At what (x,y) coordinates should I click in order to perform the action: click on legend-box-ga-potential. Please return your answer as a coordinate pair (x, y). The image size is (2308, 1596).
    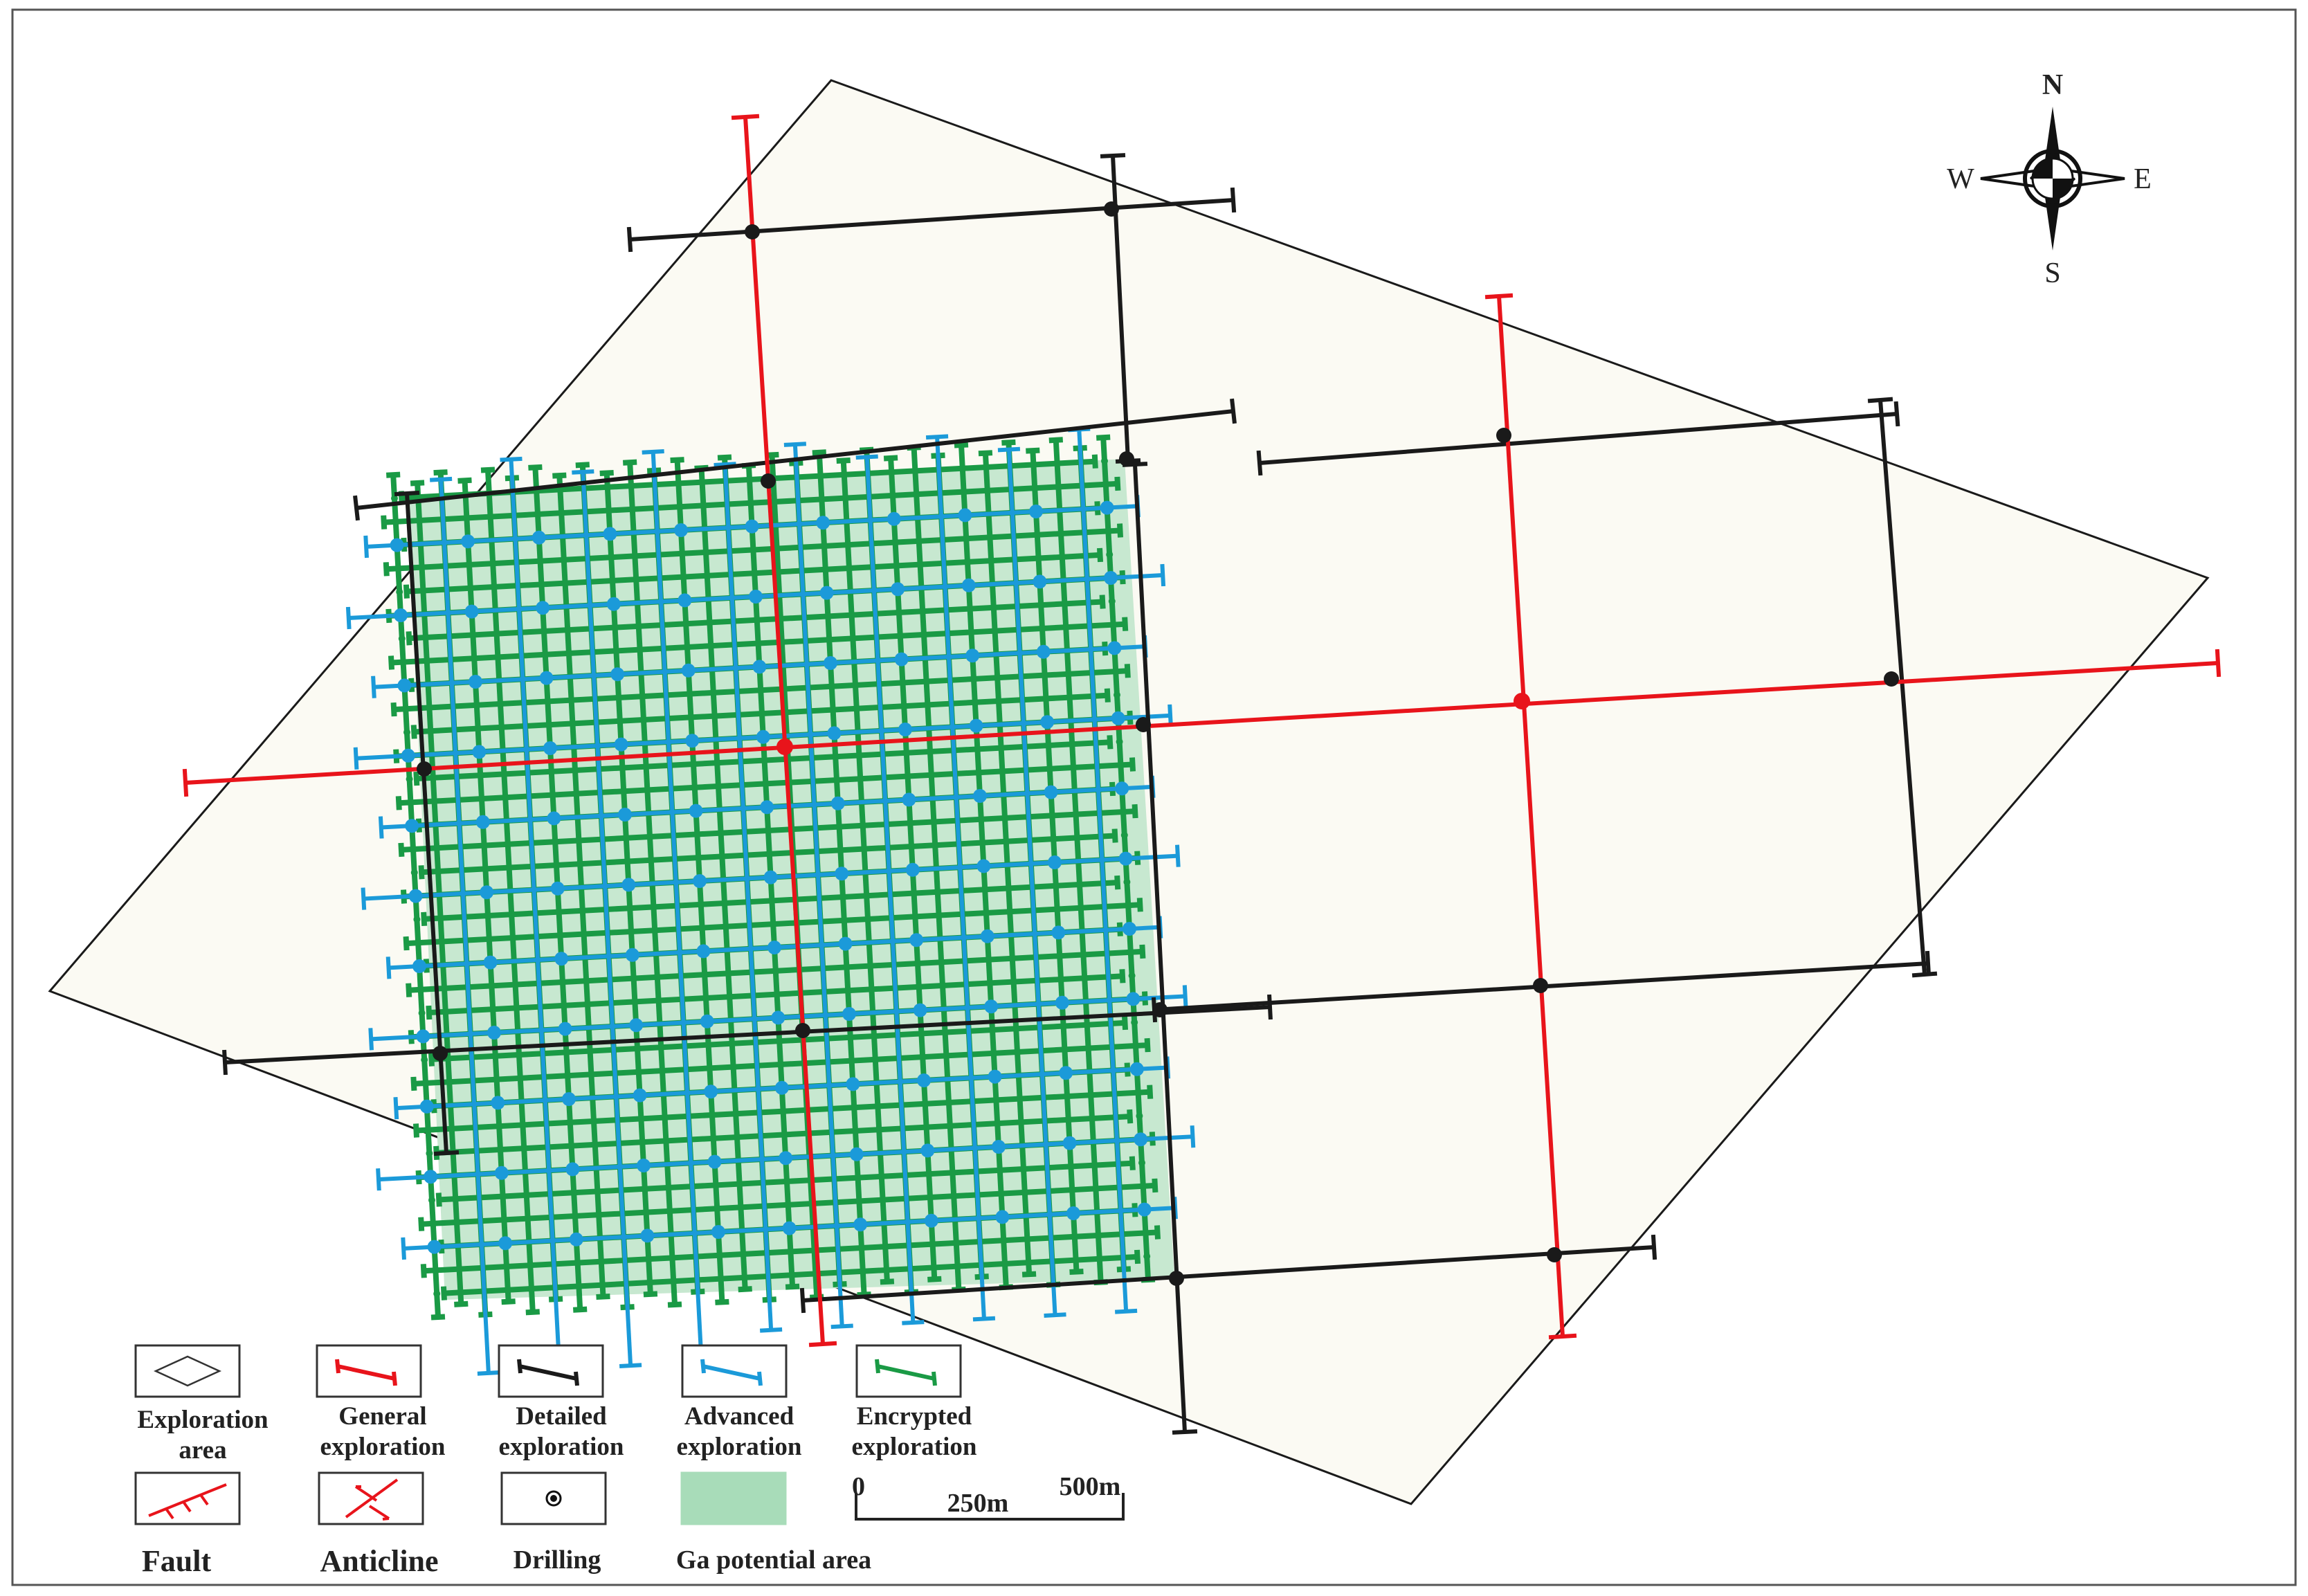
    Looking at the image, I should click on (733, 1498).